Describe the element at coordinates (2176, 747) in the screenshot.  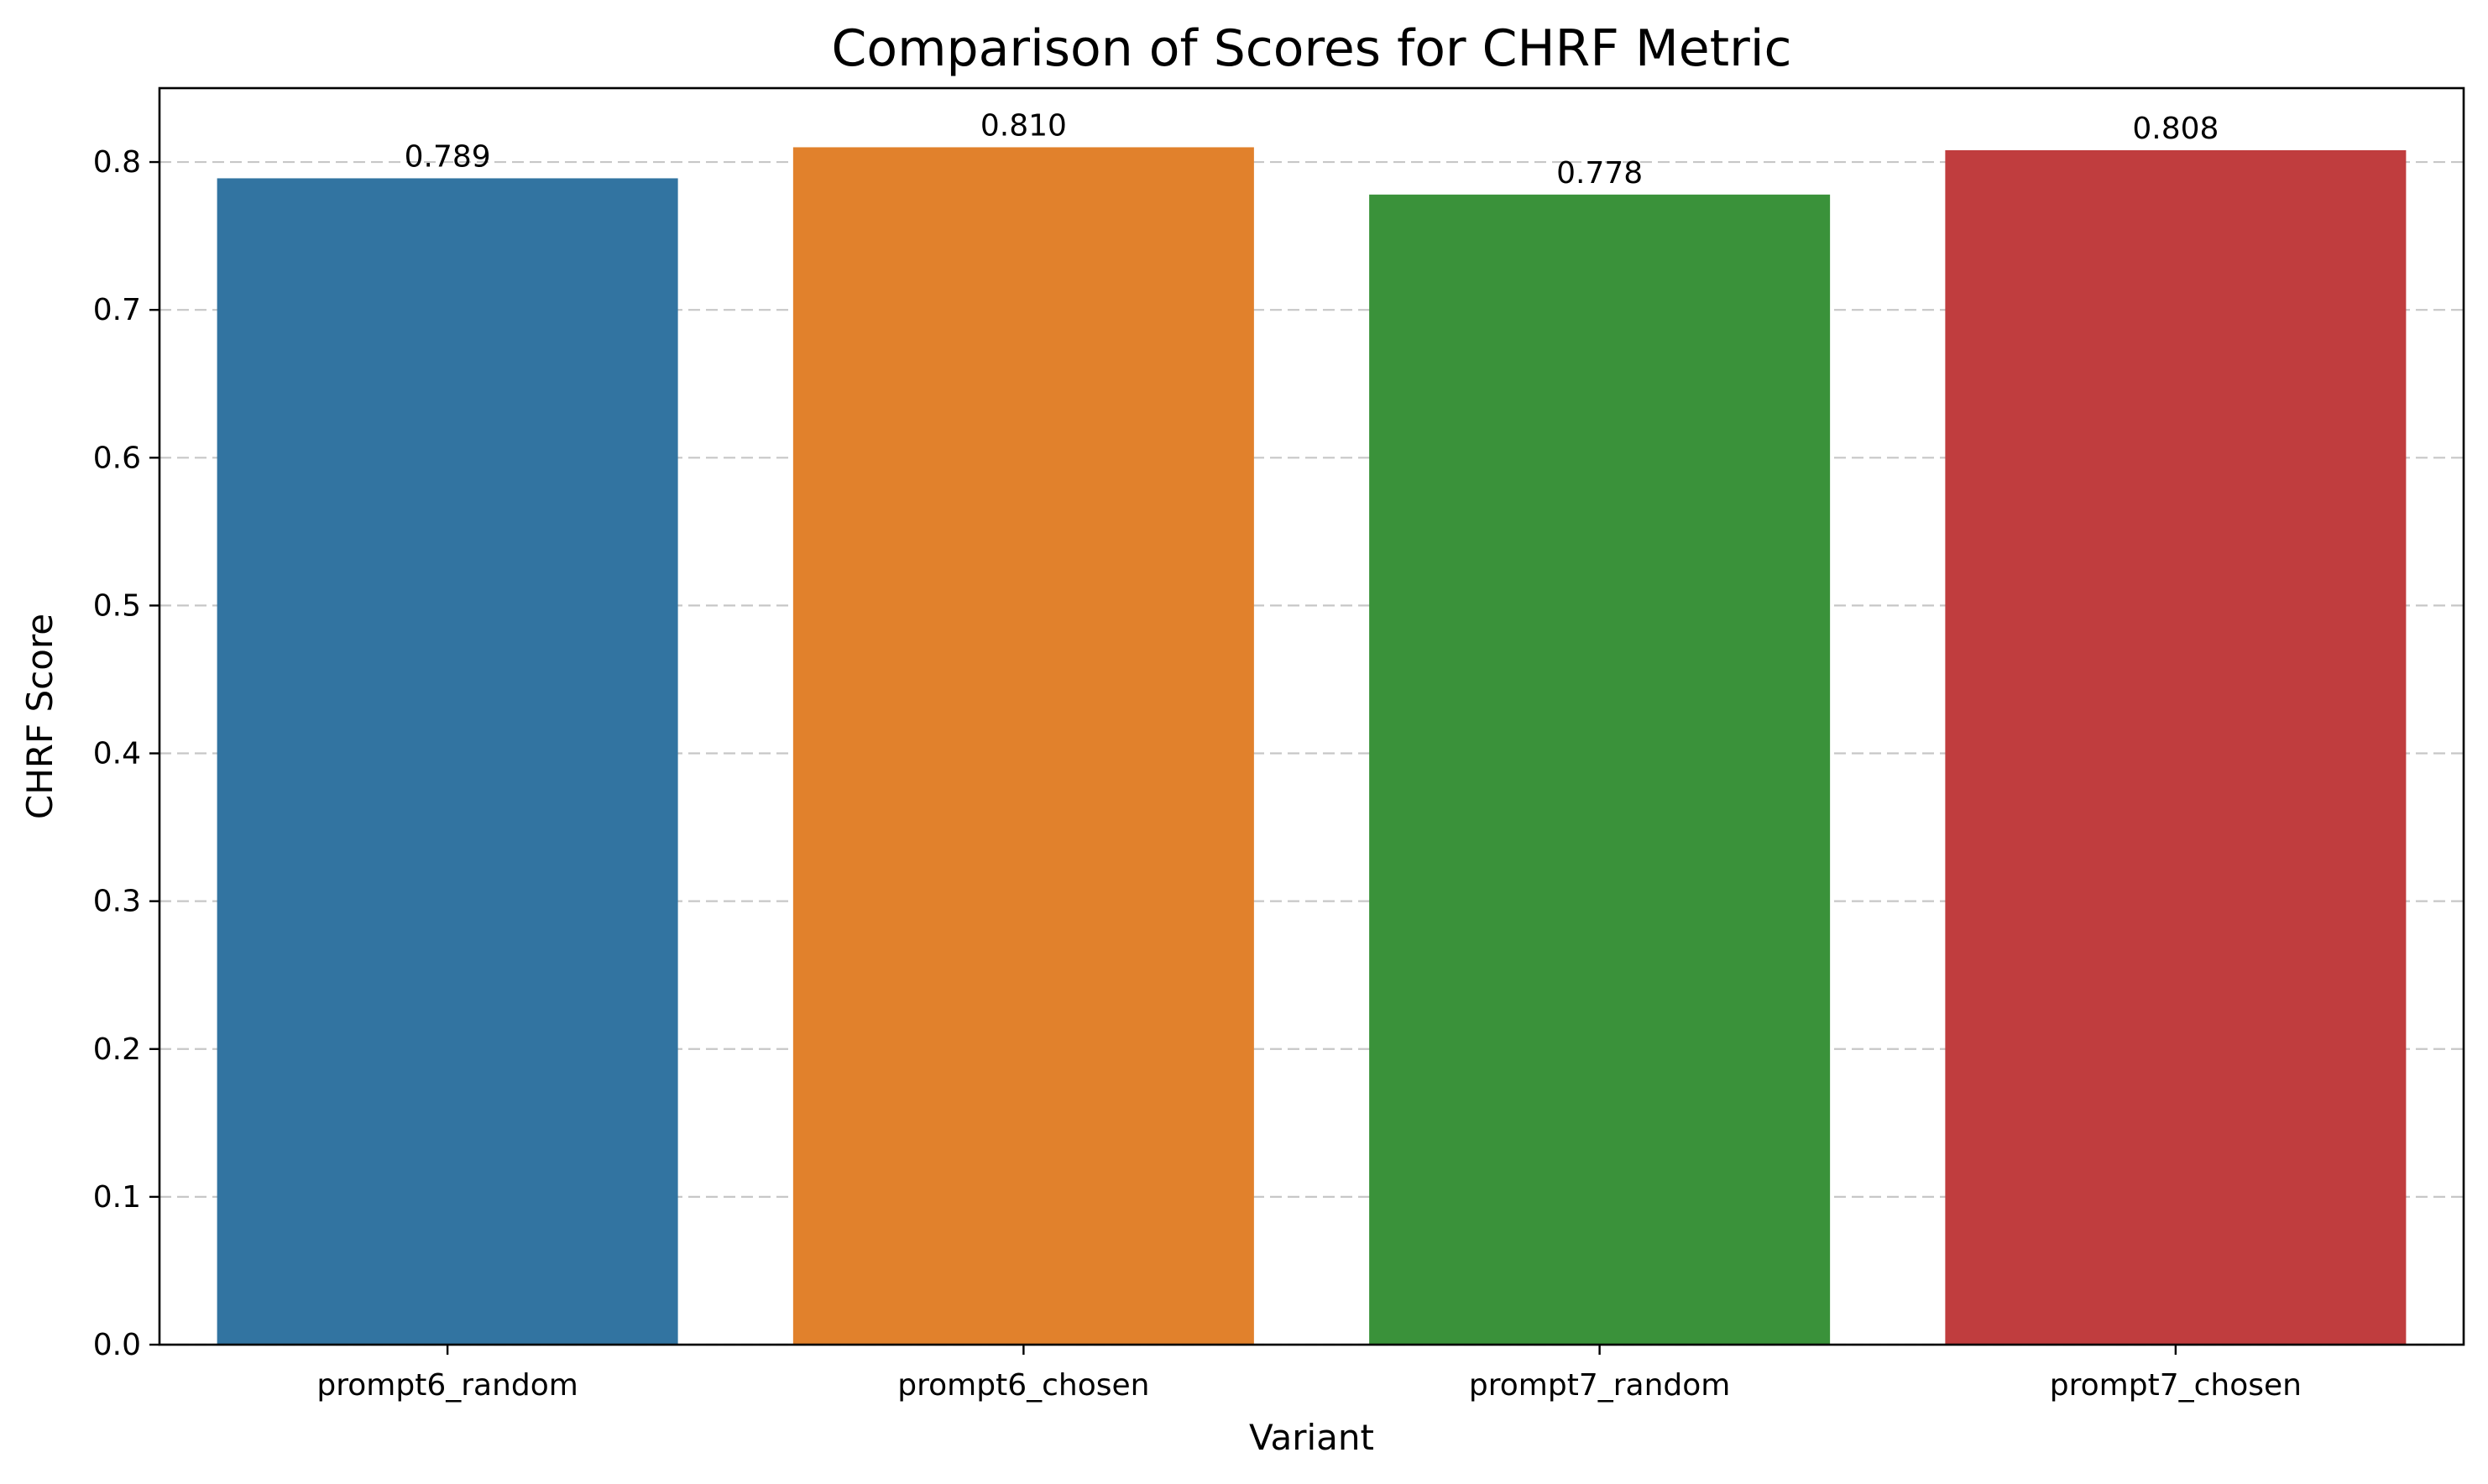
I see `bar-prompt7_chosen` at that location.